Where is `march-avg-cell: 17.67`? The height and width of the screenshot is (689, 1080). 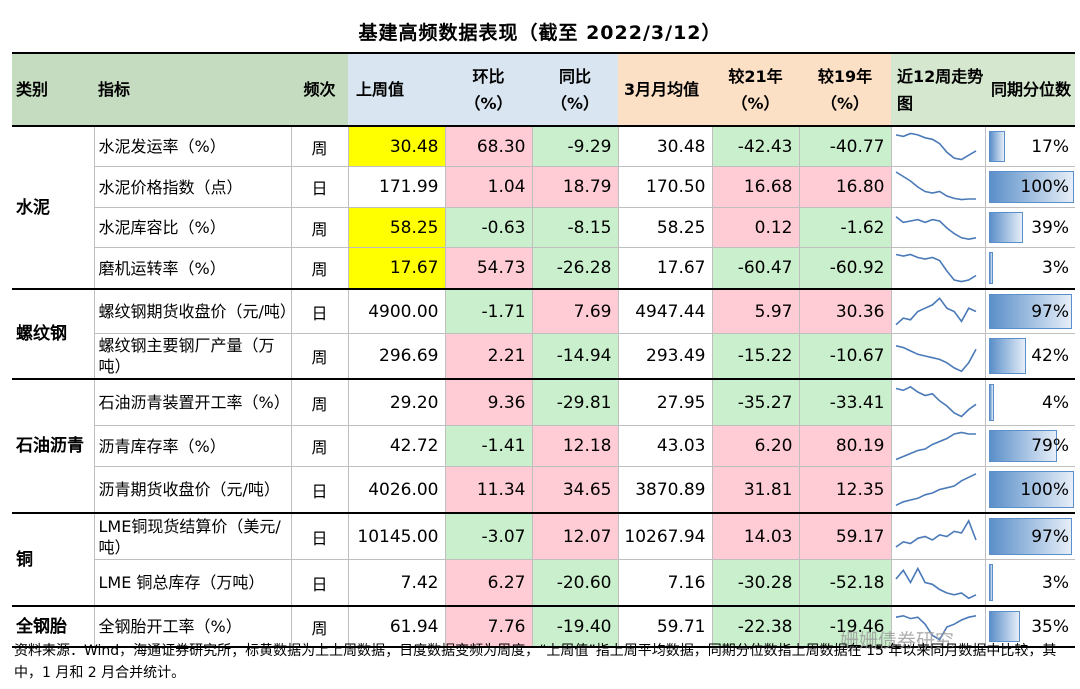 march-avg-cell: 17.67 is located at coordinates (665, 268).